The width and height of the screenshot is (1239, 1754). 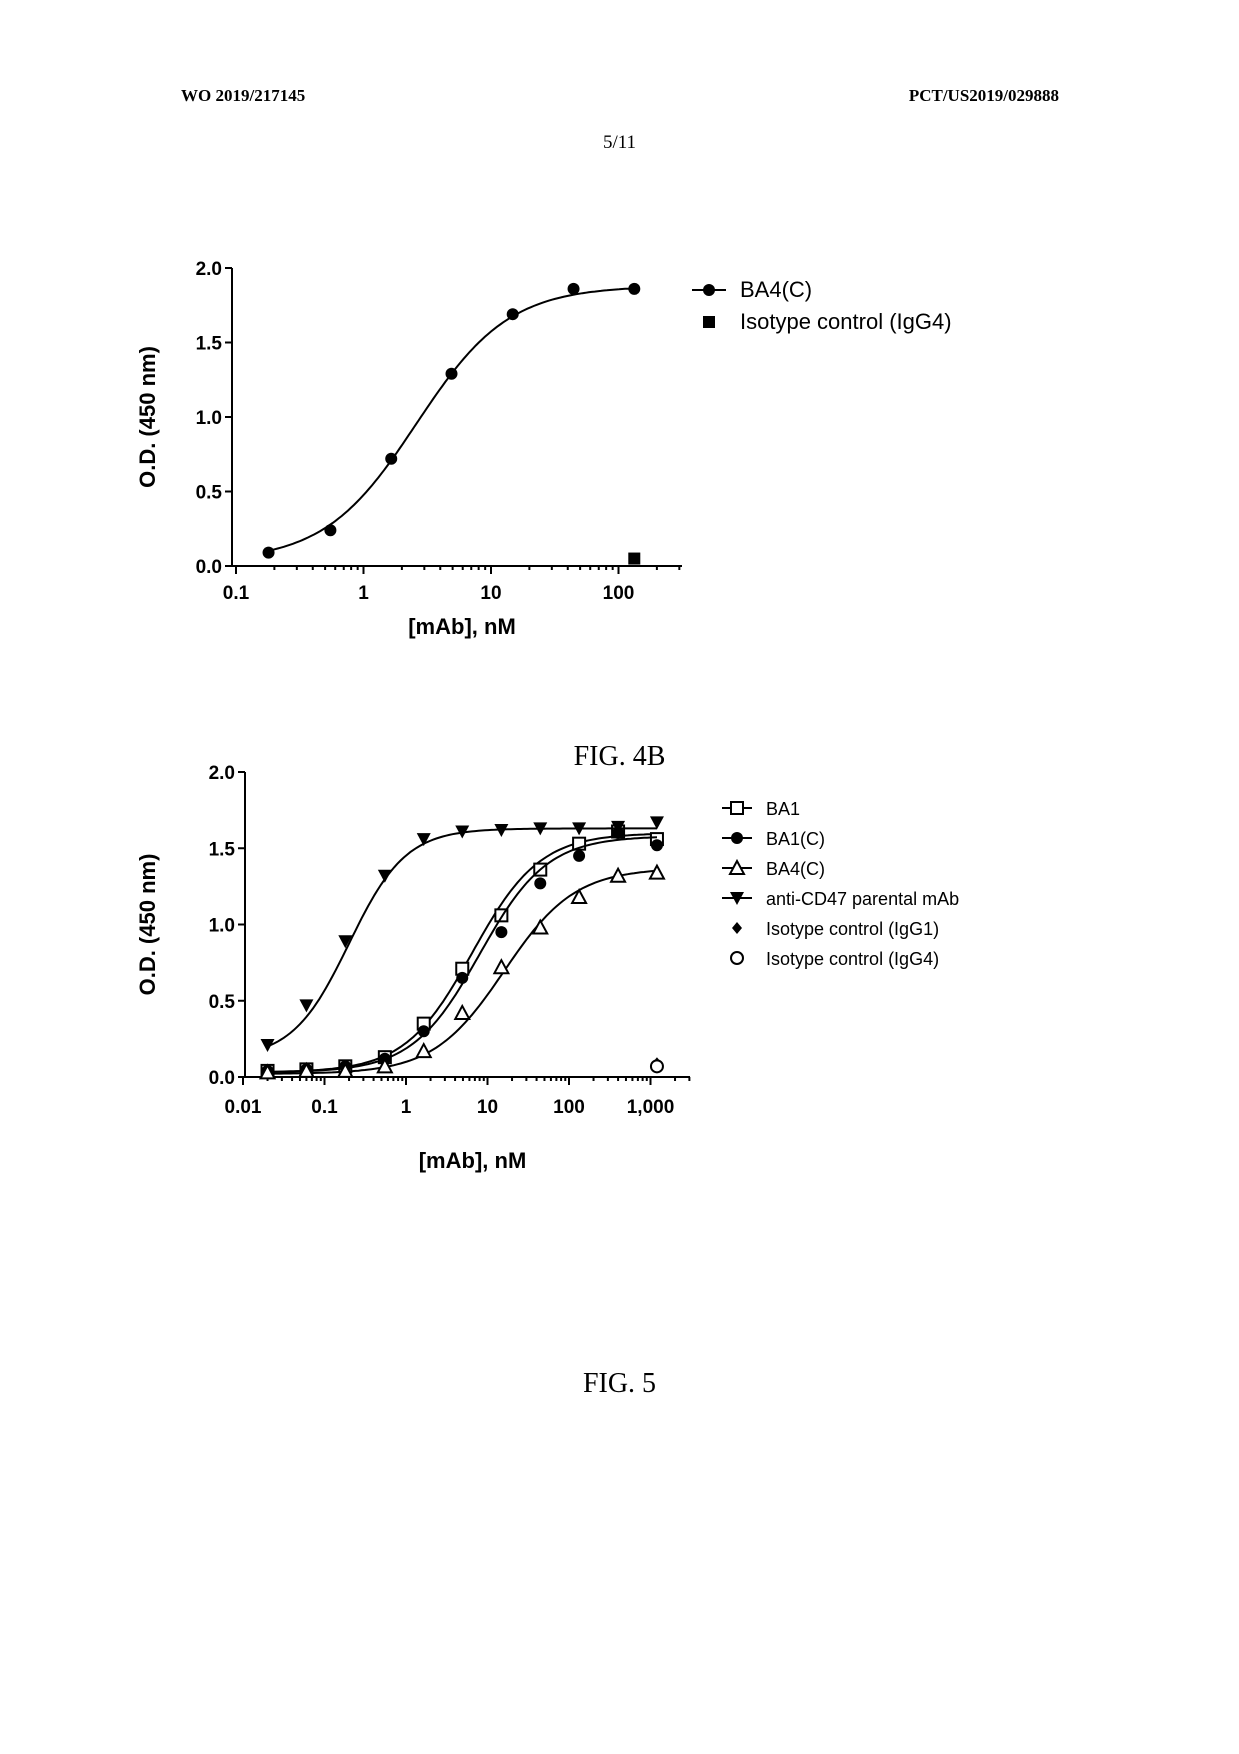 What do you see at coordinates (709, 290) in the screenshot?
I see `legend-marker-ba4-c` at bounding box center [709, 290].